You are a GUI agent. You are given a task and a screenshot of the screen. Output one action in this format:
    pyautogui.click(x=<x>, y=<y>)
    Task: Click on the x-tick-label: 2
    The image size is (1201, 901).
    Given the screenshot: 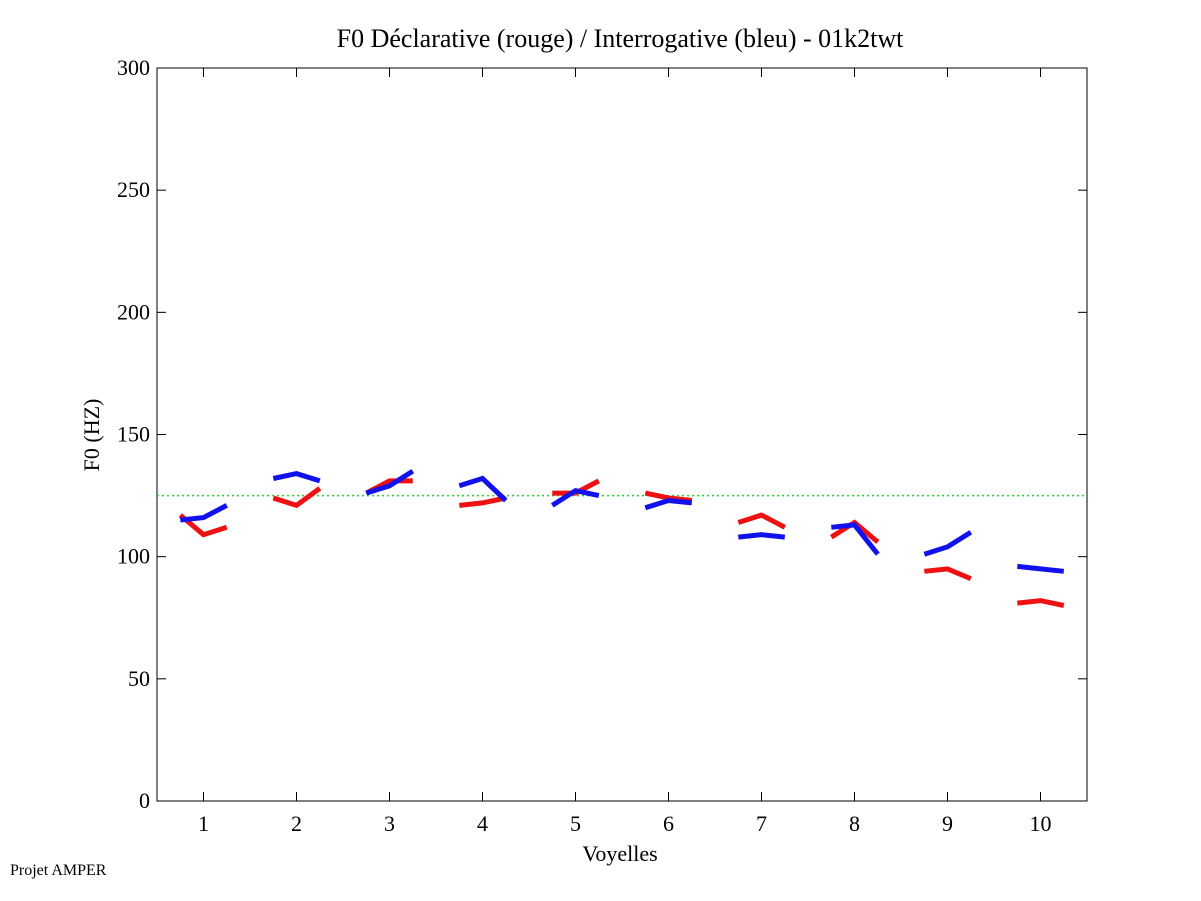 What is the action you would take?
    pyautogui.click(x=296, y=823)
    